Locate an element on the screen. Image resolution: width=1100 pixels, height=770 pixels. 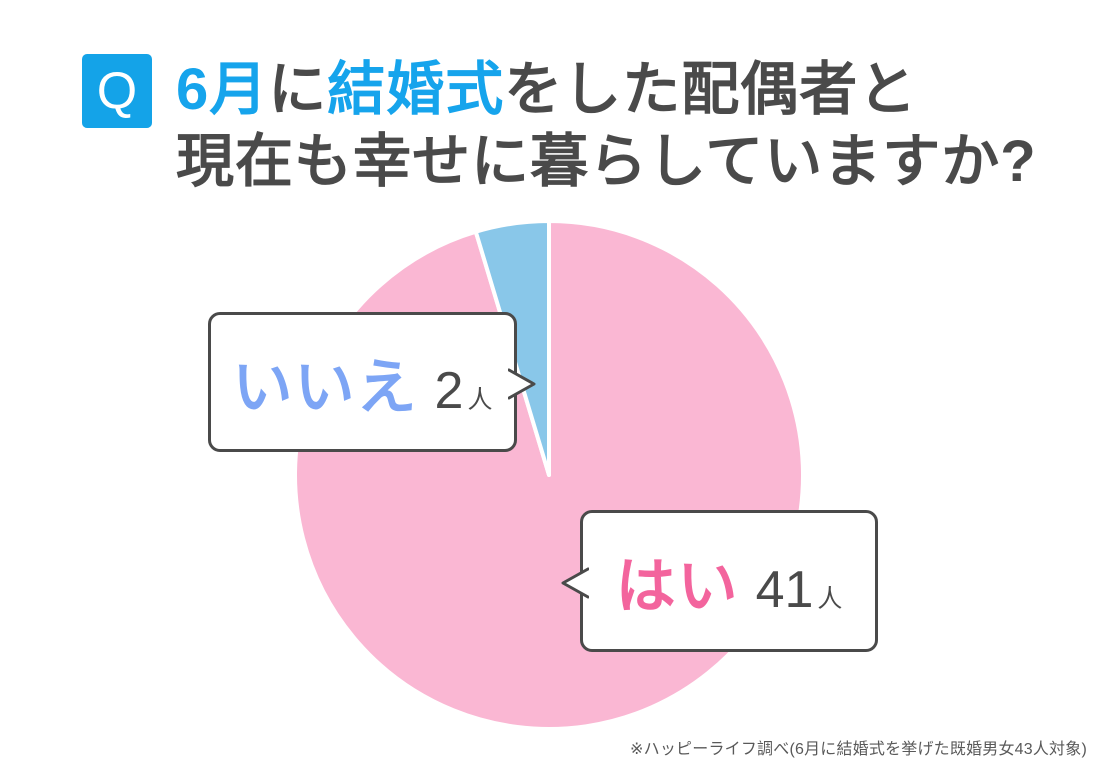
footer-note: ※ハッピーライフ調べ(6月に結婚式を挙げた既婚男女43人対象) is located at coordinates (858, 749).